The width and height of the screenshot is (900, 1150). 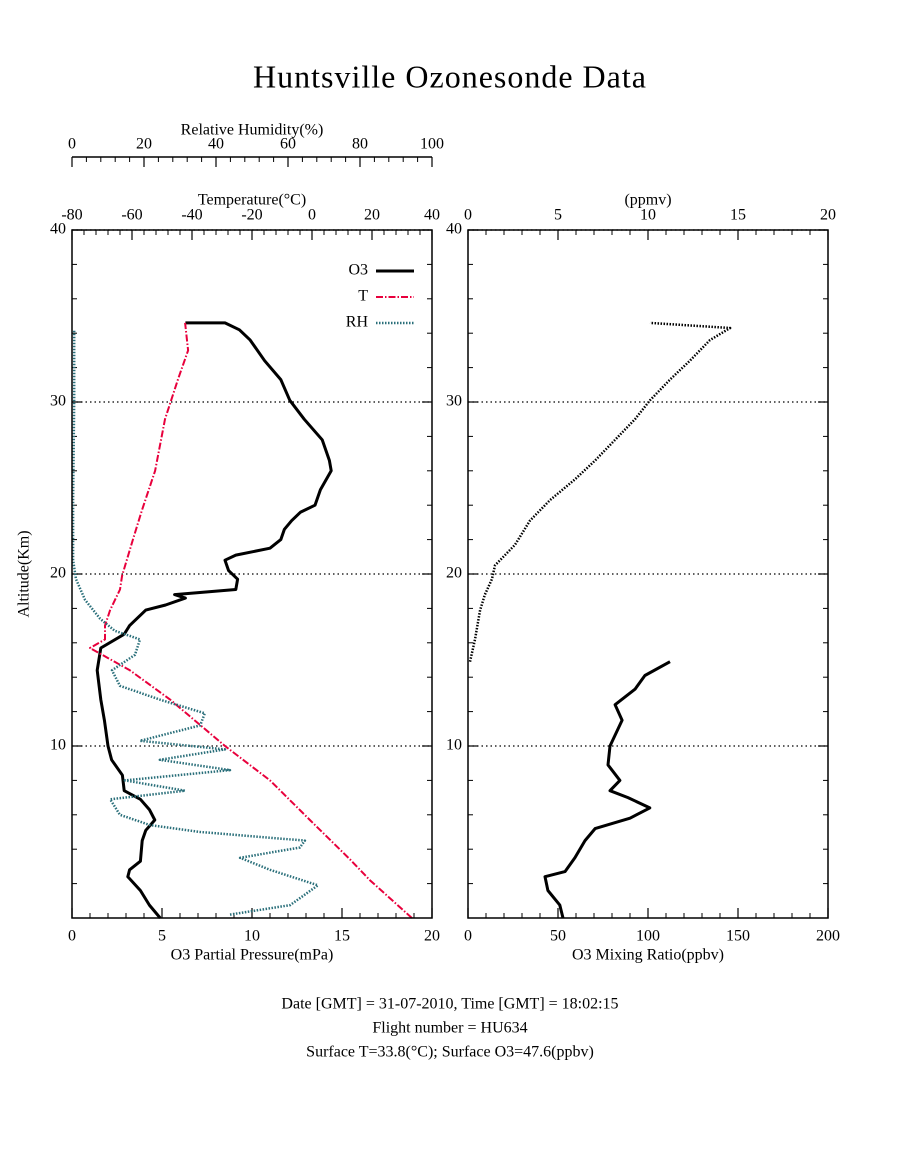 What do you see at coordinates (738, 936) in the screenshot?
I see `x-tick-label: 150` at bounding box center [738, 936].